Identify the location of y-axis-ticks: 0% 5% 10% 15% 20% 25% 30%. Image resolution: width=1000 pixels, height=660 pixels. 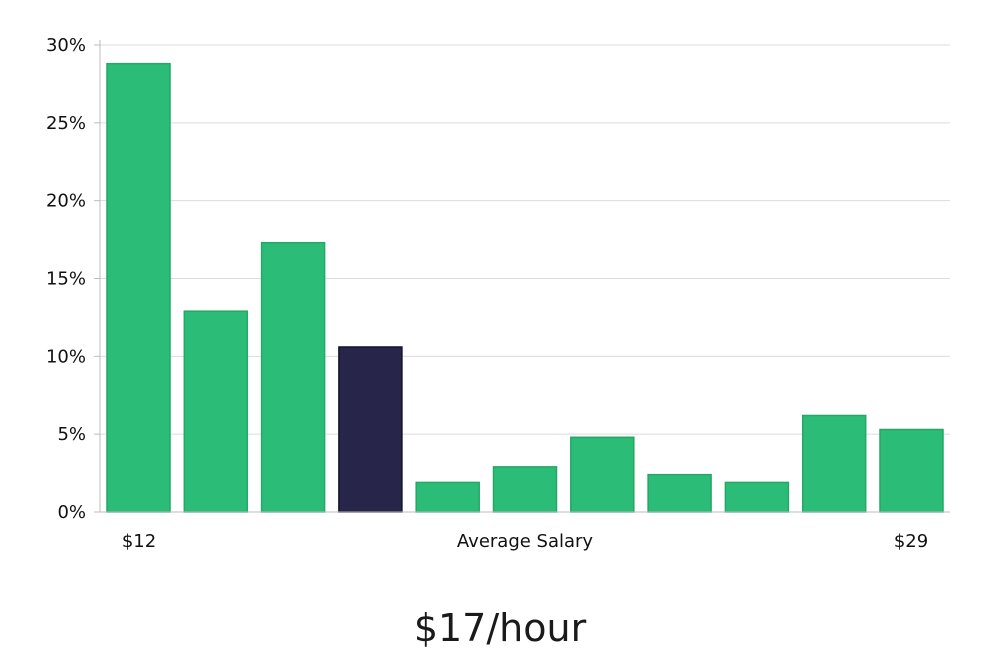
(73, 279).